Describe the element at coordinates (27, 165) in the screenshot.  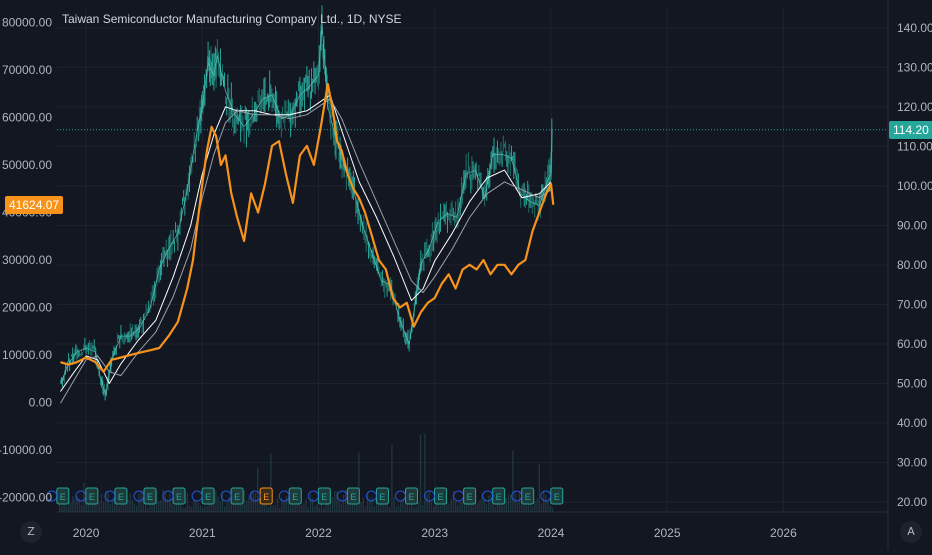
I see `left-axis-tick-label: 50000.00` at that location.